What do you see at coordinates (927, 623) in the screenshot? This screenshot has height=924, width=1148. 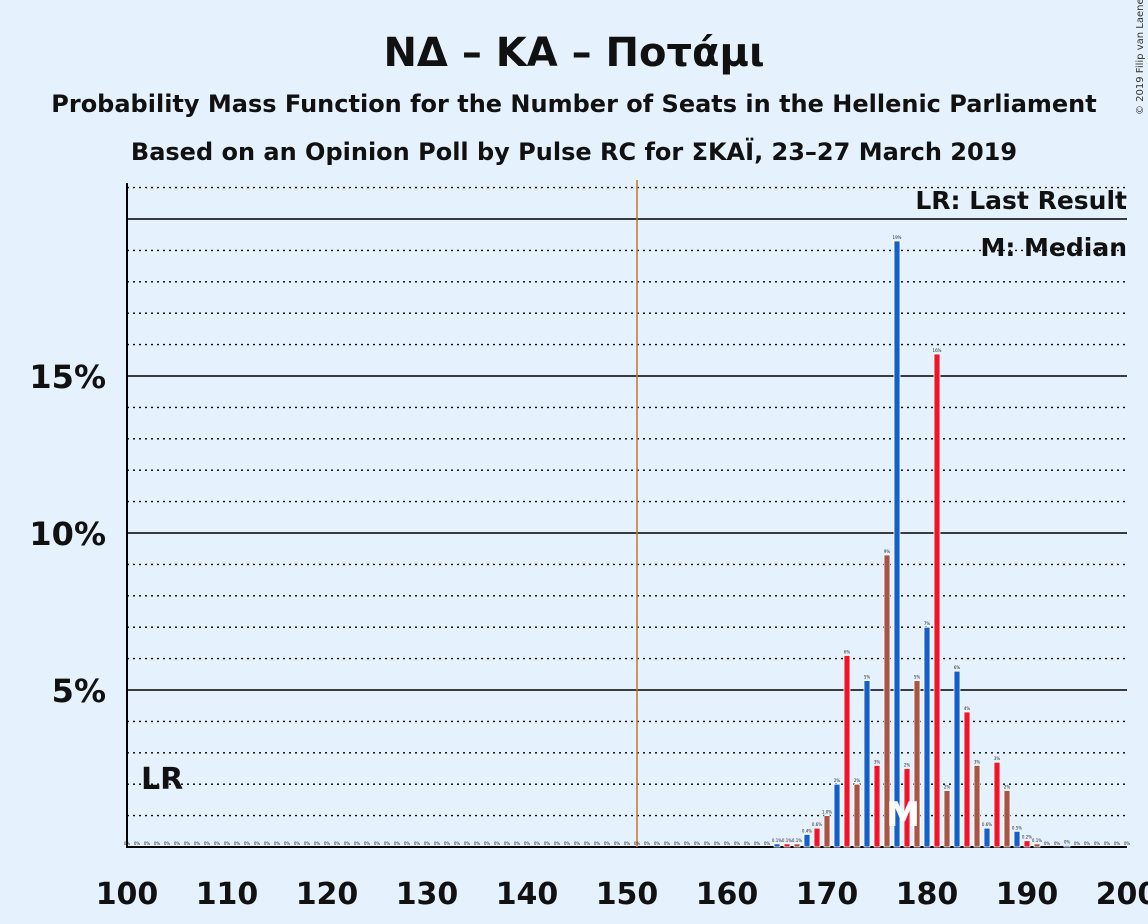 I see `bar-label-seat-180: 7%` at bounding box center [927, 623].